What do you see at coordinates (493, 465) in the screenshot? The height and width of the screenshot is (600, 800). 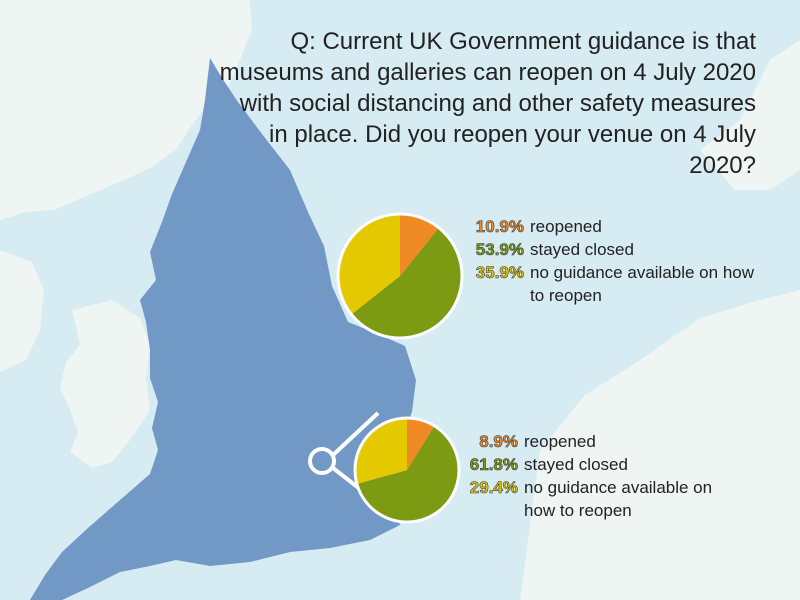 I see `pct-stayed-closed: 61.8%` at bounding box center [493, 465].